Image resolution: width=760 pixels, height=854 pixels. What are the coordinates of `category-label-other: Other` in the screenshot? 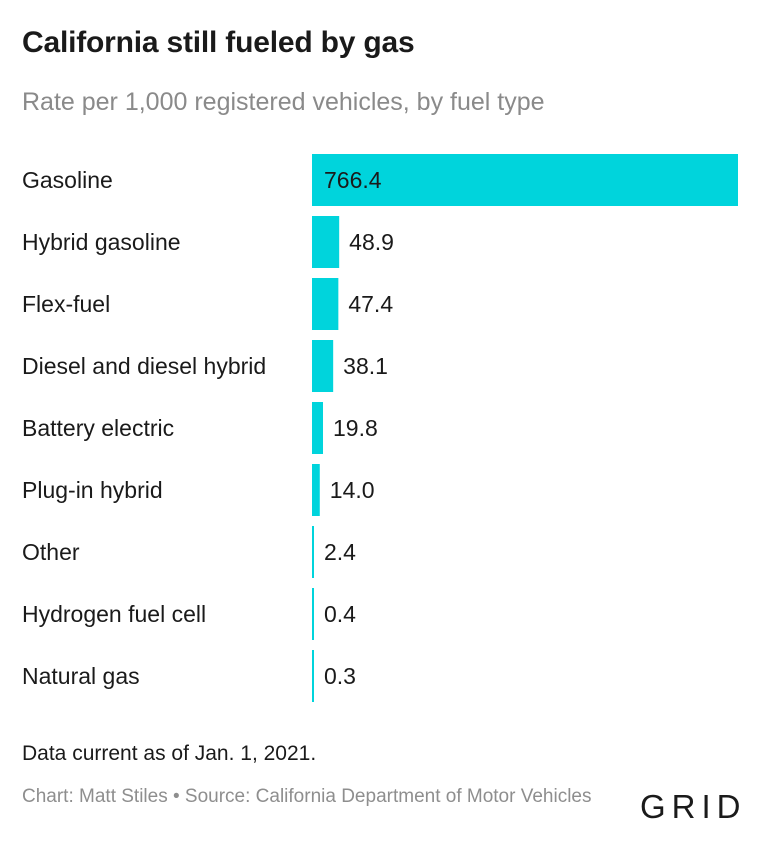 It's located at (51, 552).